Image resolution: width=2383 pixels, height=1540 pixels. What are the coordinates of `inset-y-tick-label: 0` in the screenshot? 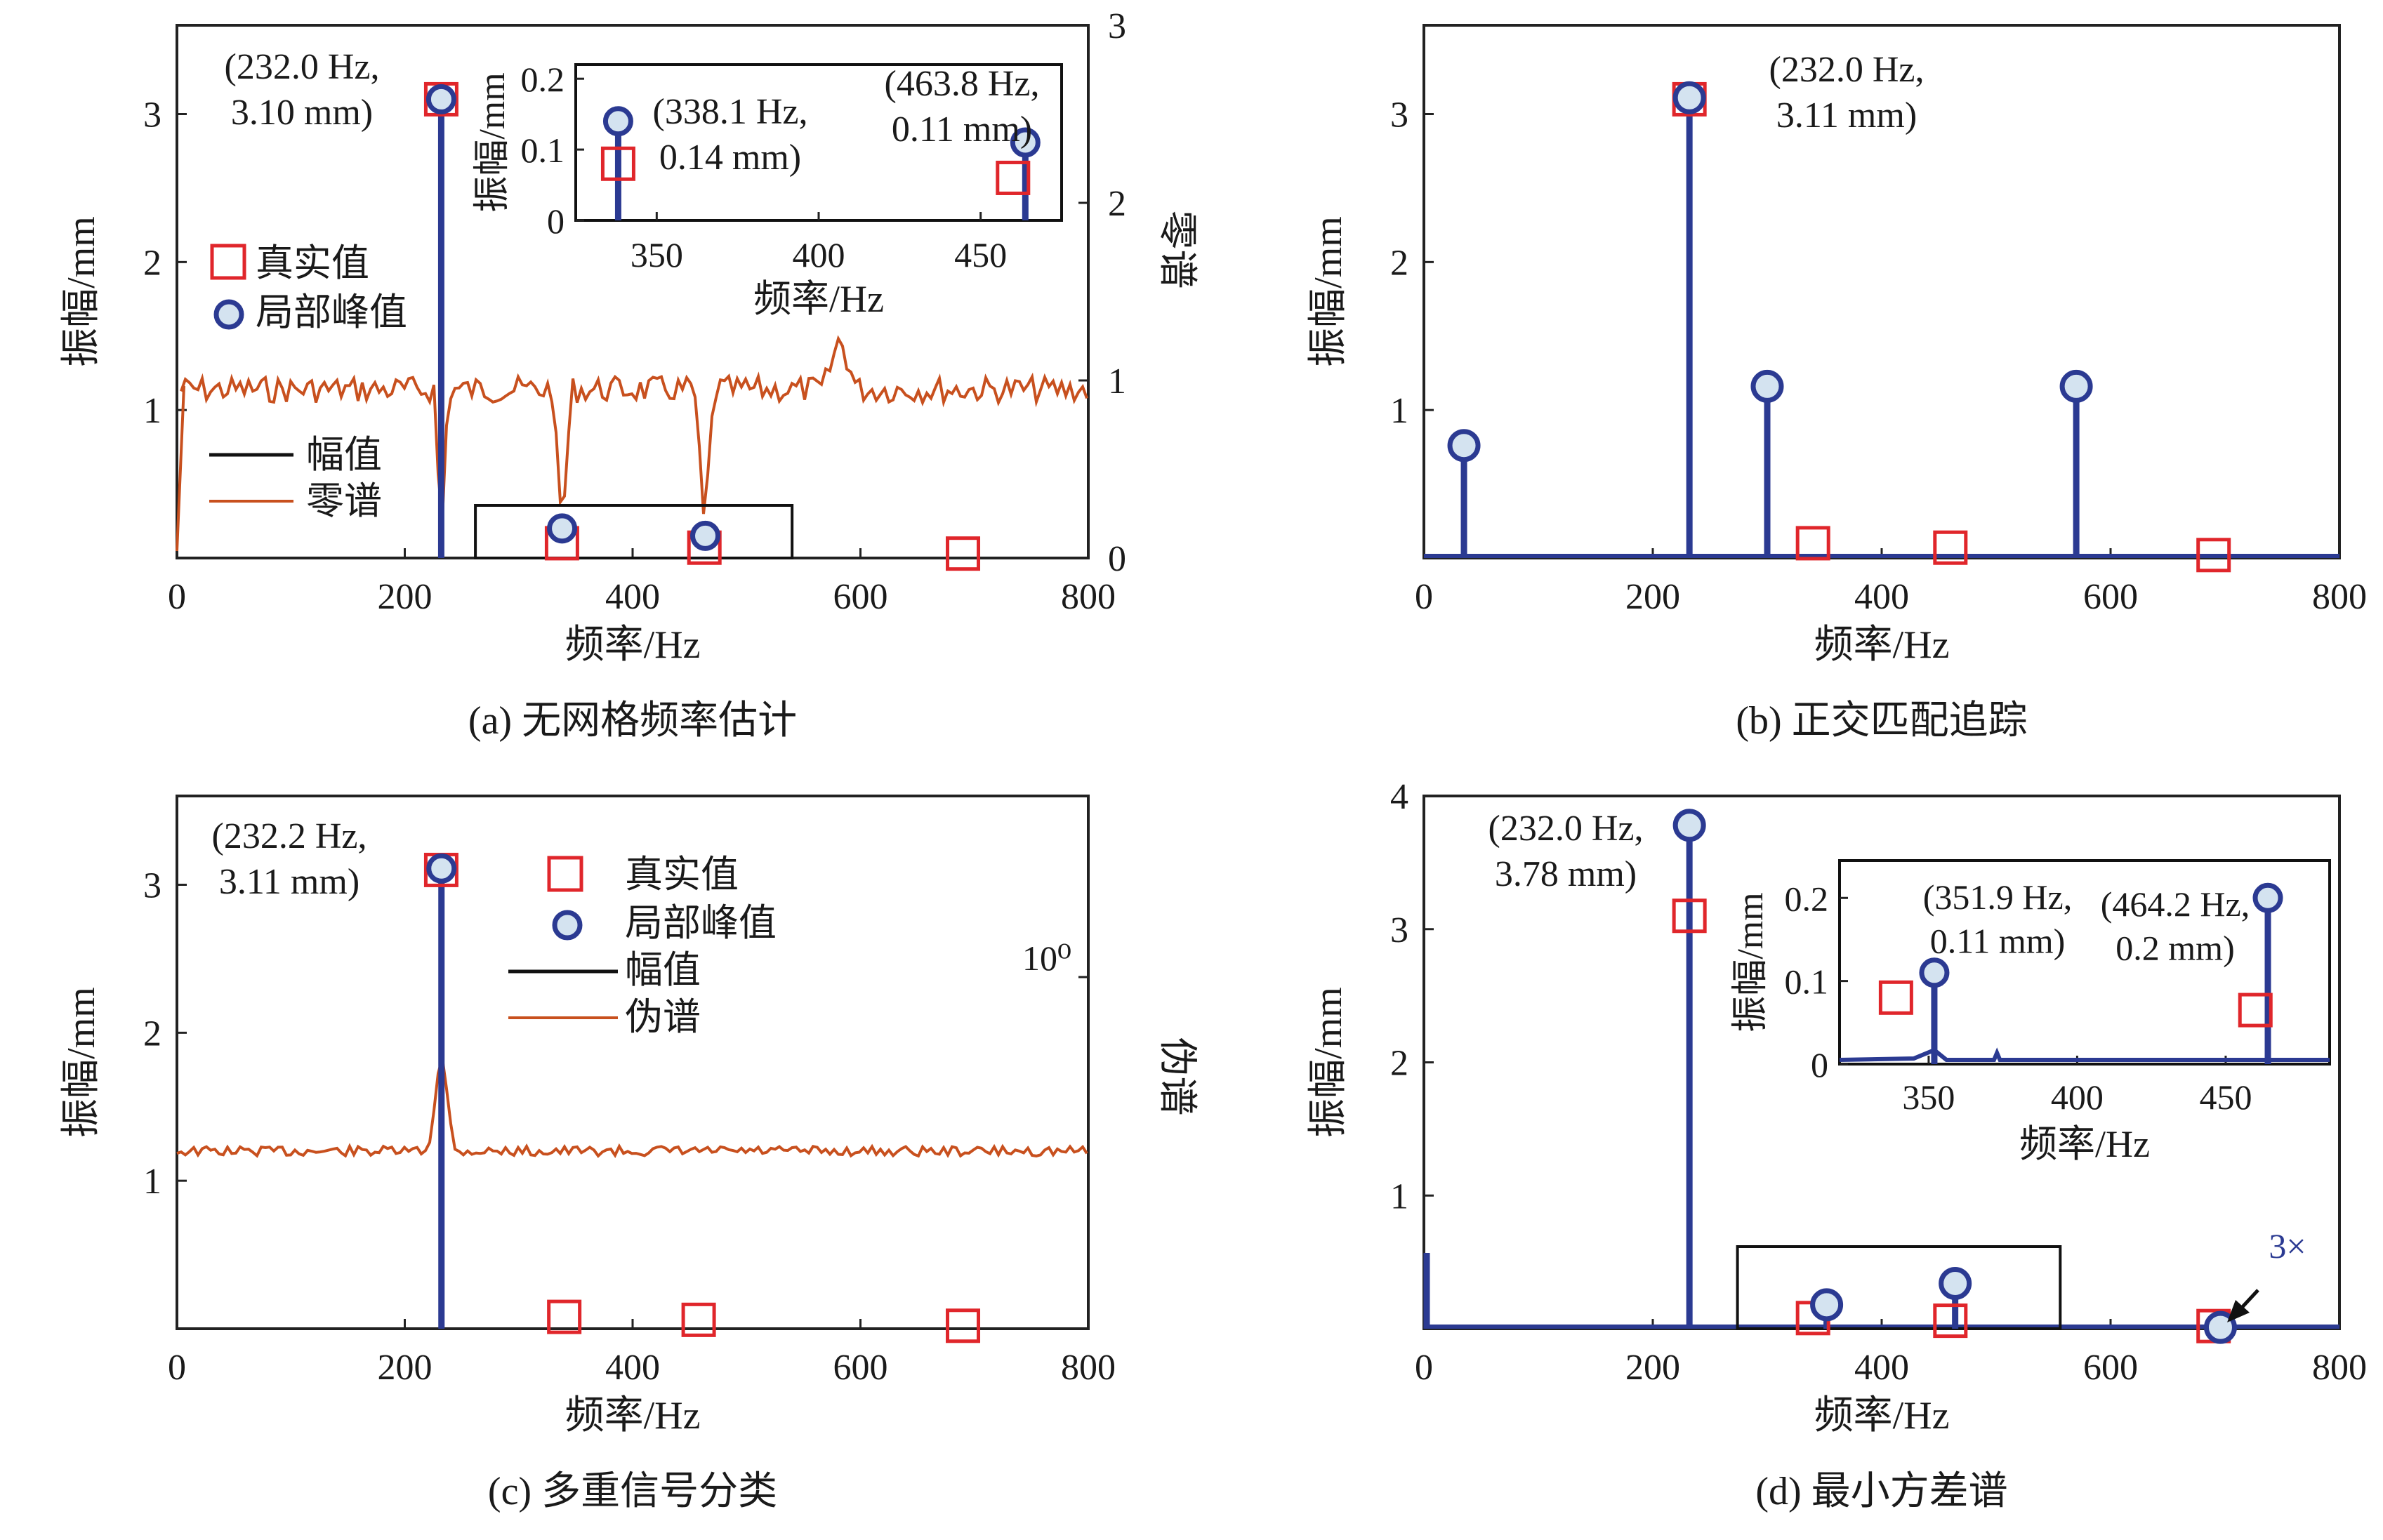 It's located at (1819, 1065).